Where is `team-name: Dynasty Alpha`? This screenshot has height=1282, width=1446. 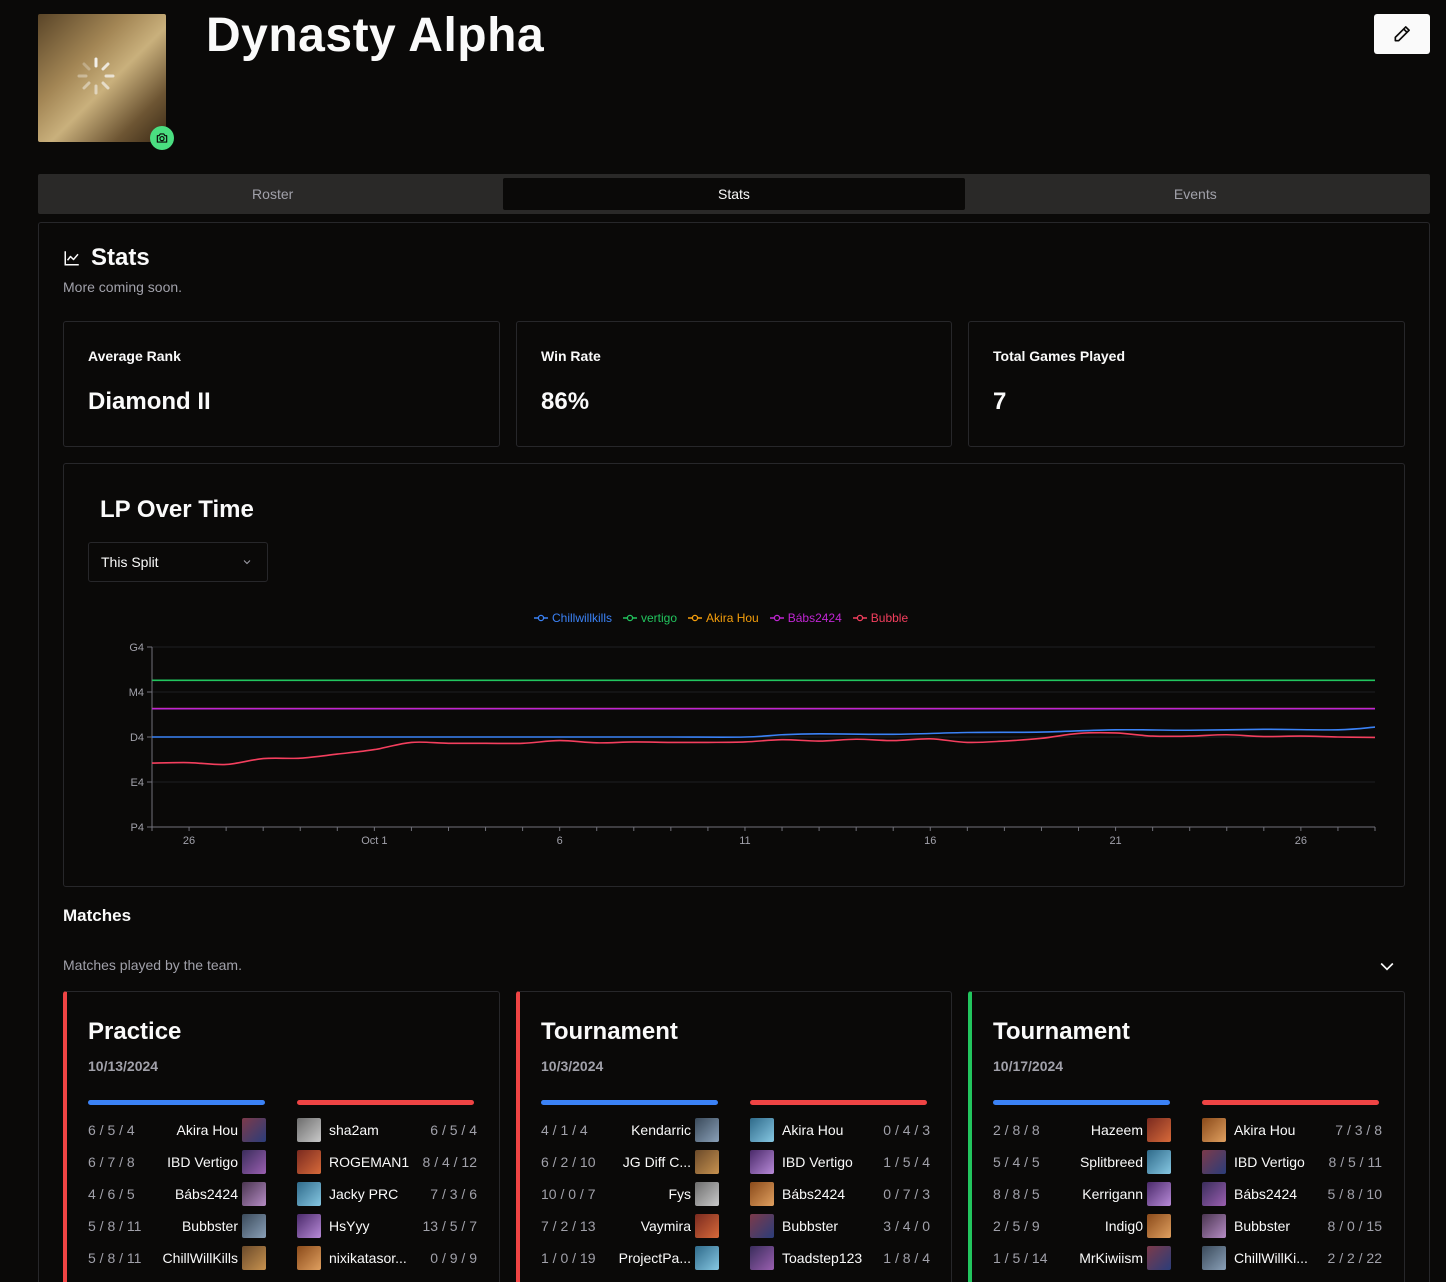 team-name: Dynasty Alpha is located at coordinates (375, 35).